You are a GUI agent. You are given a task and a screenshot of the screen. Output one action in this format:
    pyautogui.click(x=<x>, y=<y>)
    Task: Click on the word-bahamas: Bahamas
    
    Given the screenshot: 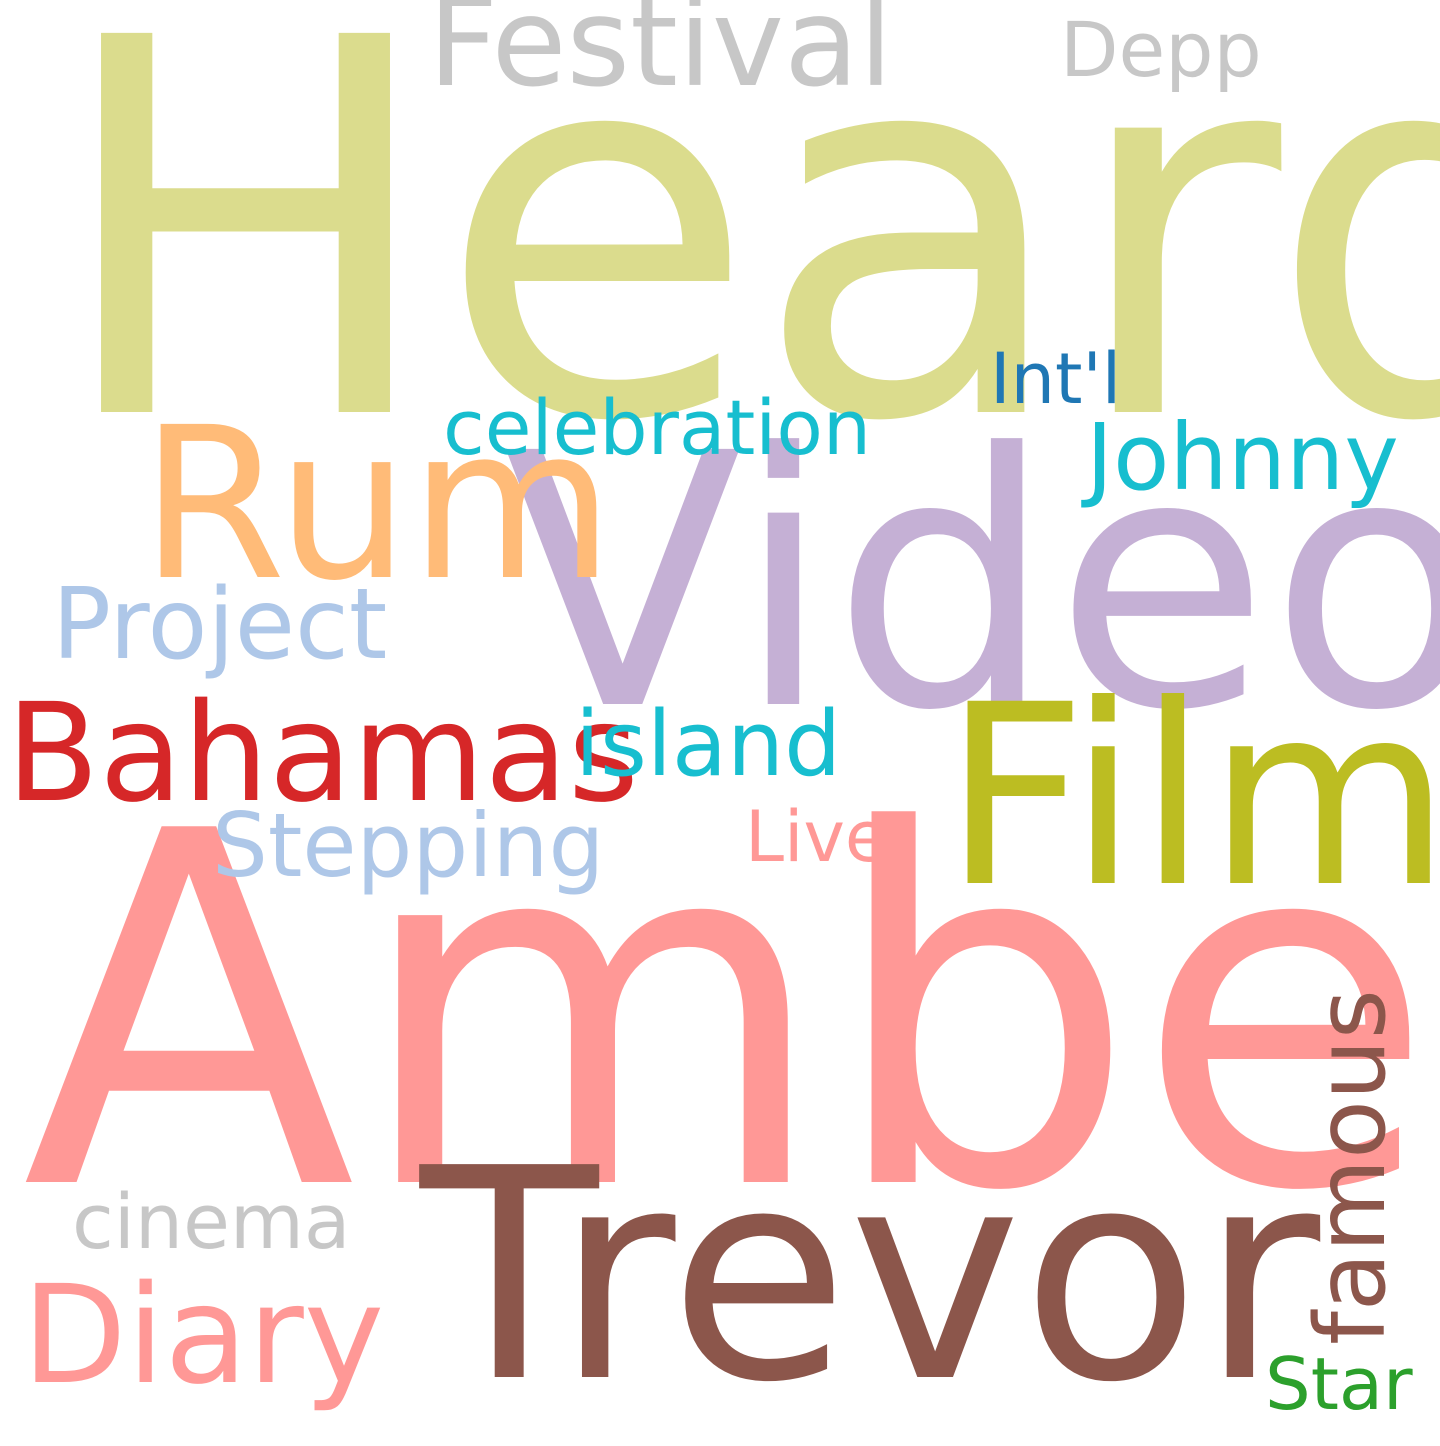 What is the action you would take?
    pyautogui.click(x=322, y=754)
    